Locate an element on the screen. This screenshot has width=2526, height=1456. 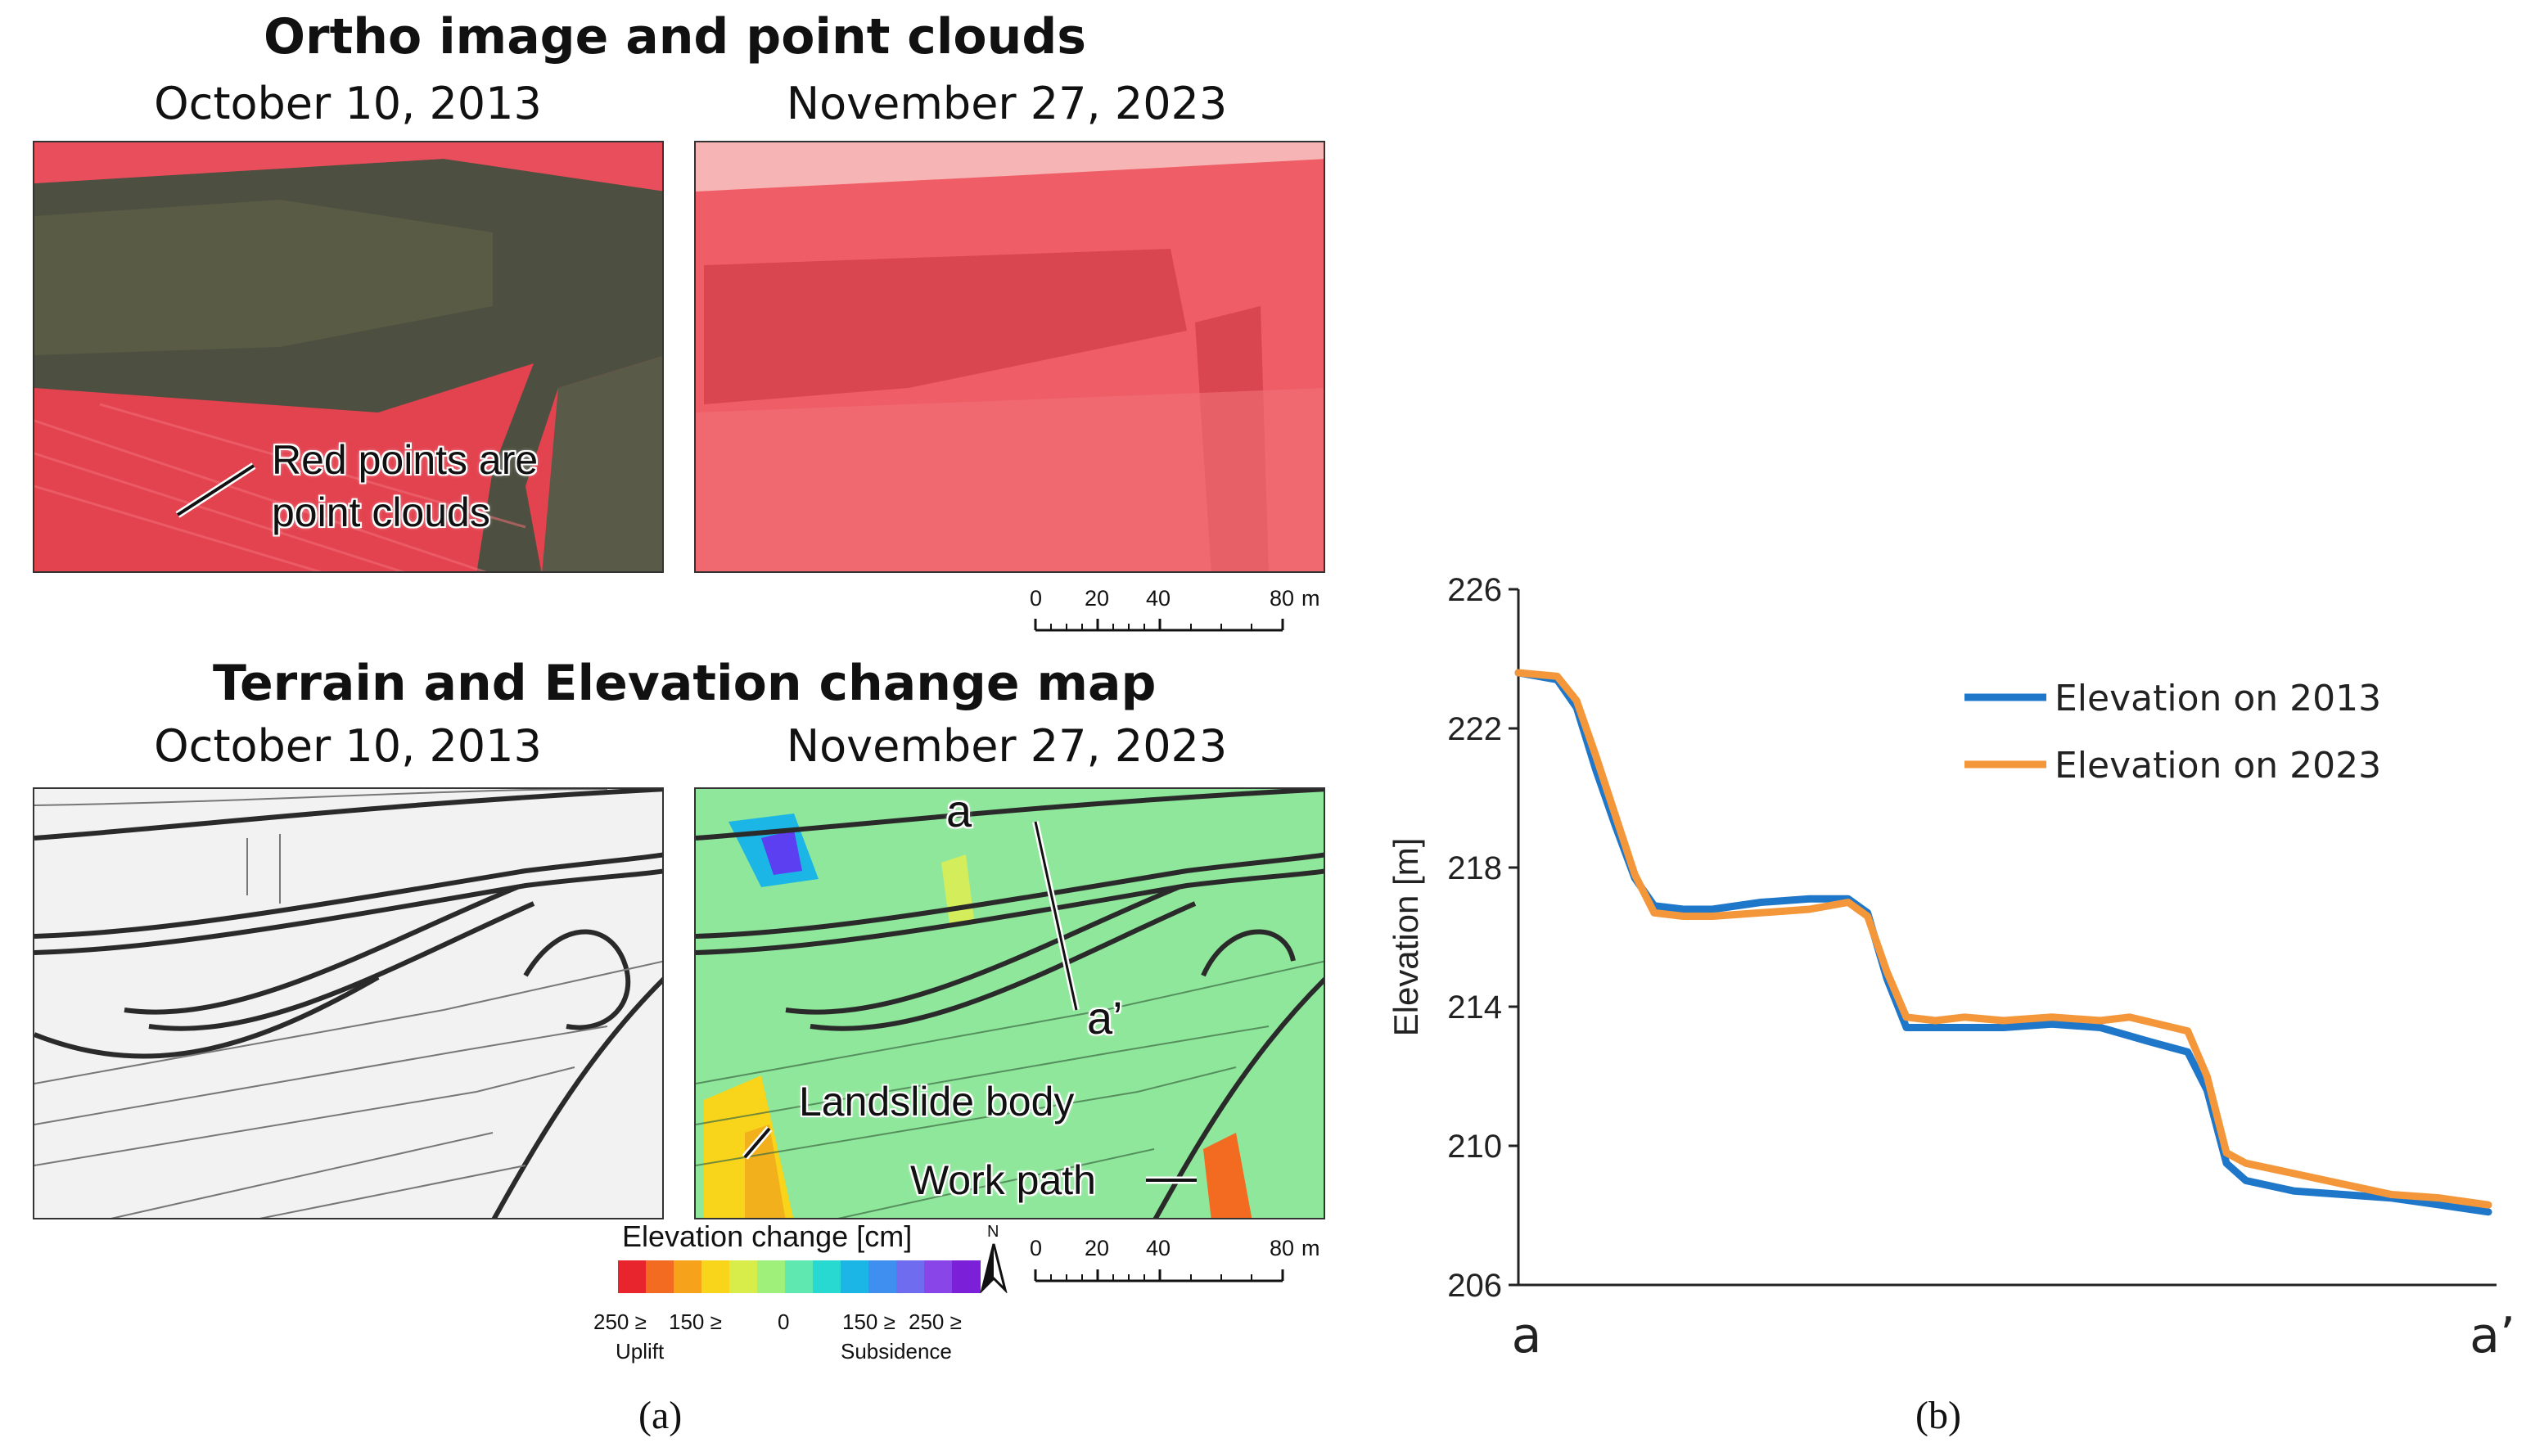
scale-bar-top-graphic is located at coordinates (1159, 625).